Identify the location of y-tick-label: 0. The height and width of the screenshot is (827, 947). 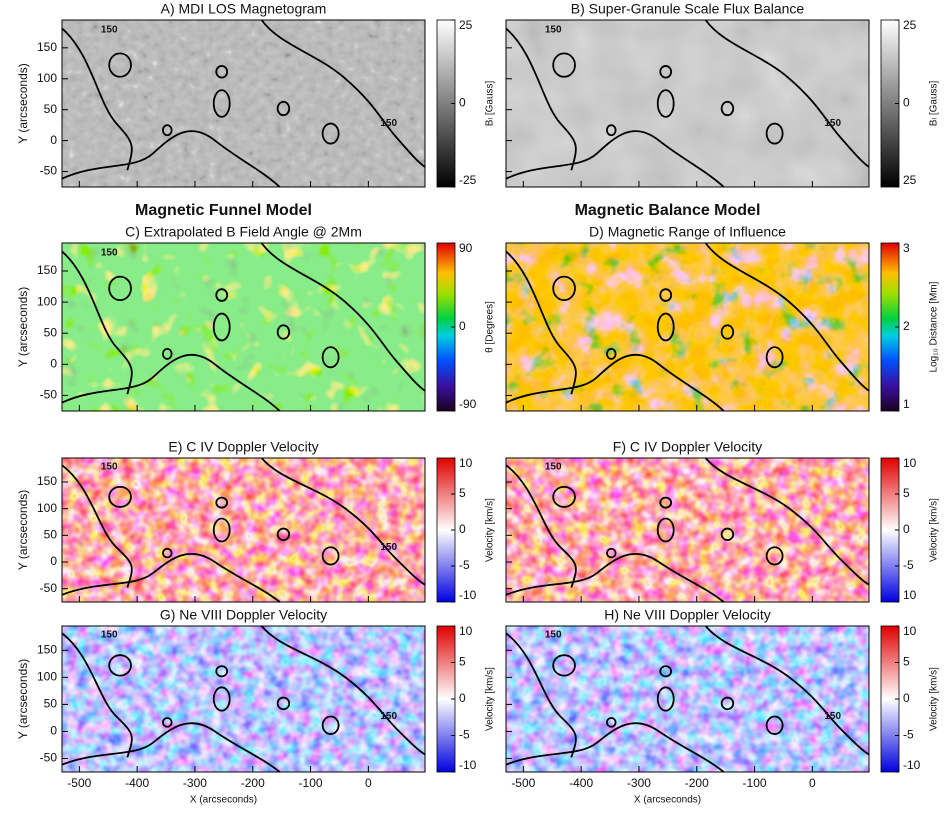
(53, 364).